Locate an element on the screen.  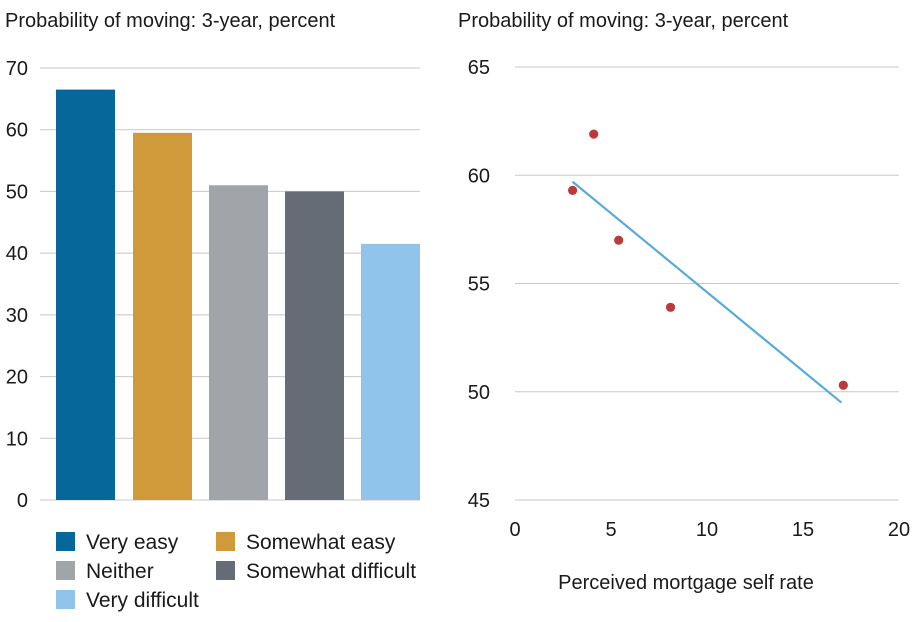
scatter-y-tick-label: 50 is located at coordinates (479, 393).